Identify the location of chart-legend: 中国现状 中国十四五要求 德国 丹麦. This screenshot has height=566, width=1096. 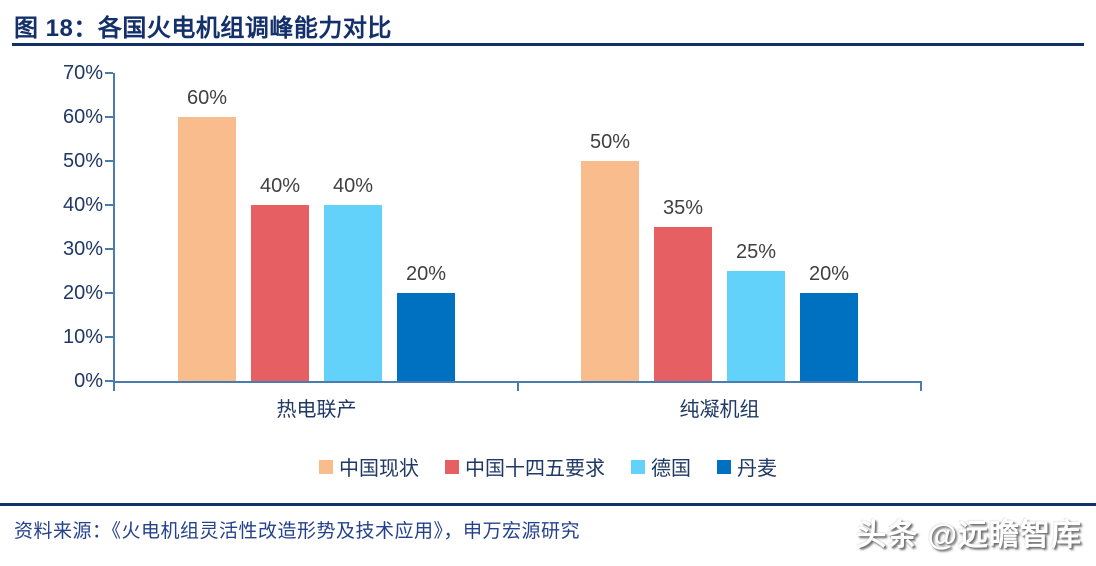
(548, 466).